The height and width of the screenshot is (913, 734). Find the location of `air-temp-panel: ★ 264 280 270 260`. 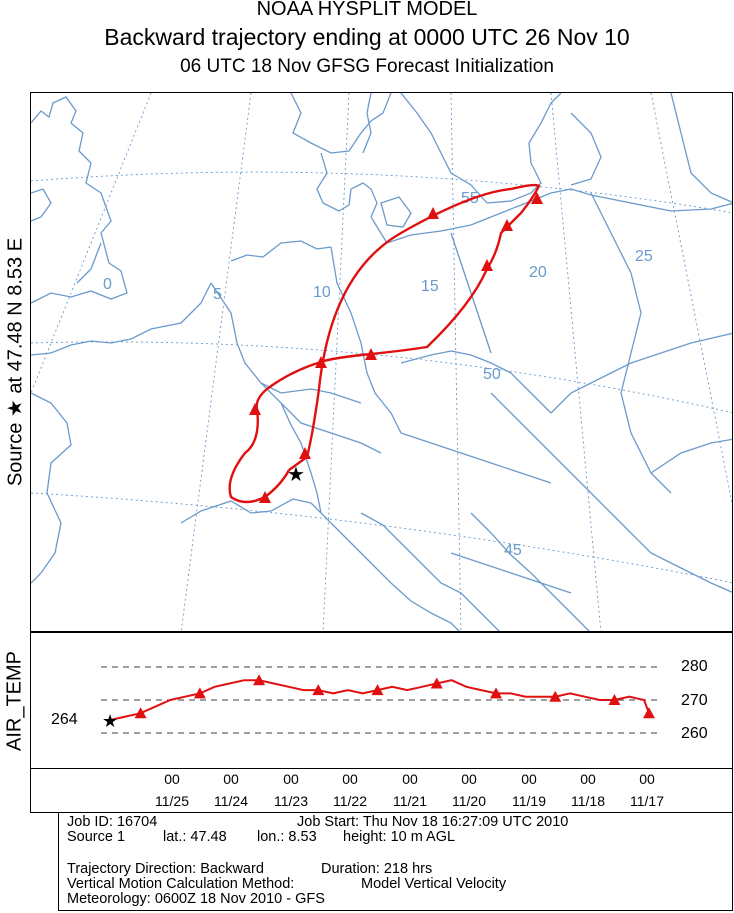

air-temp-panel: ★ 264 280 270 260 is located at coordinates (381, 700).